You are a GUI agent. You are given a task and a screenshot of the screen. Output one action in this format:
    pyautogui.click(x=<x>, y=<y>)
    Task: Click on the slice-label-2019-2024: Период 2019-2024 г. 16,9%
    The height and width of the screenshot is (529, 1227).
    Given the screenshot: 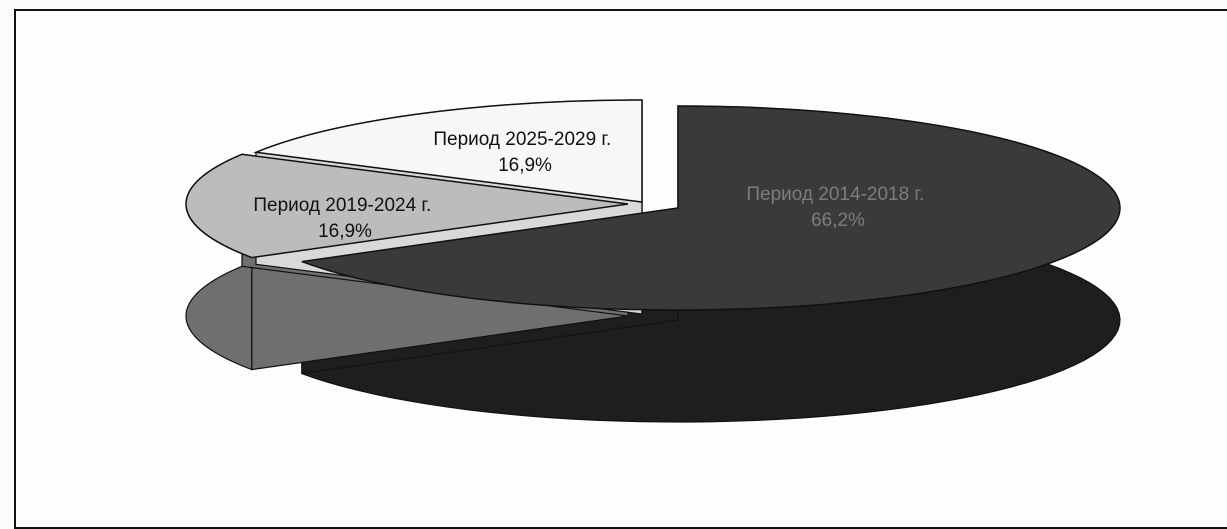 What is the action you would take?
    pyautogui.click(x=344, y=218)
    